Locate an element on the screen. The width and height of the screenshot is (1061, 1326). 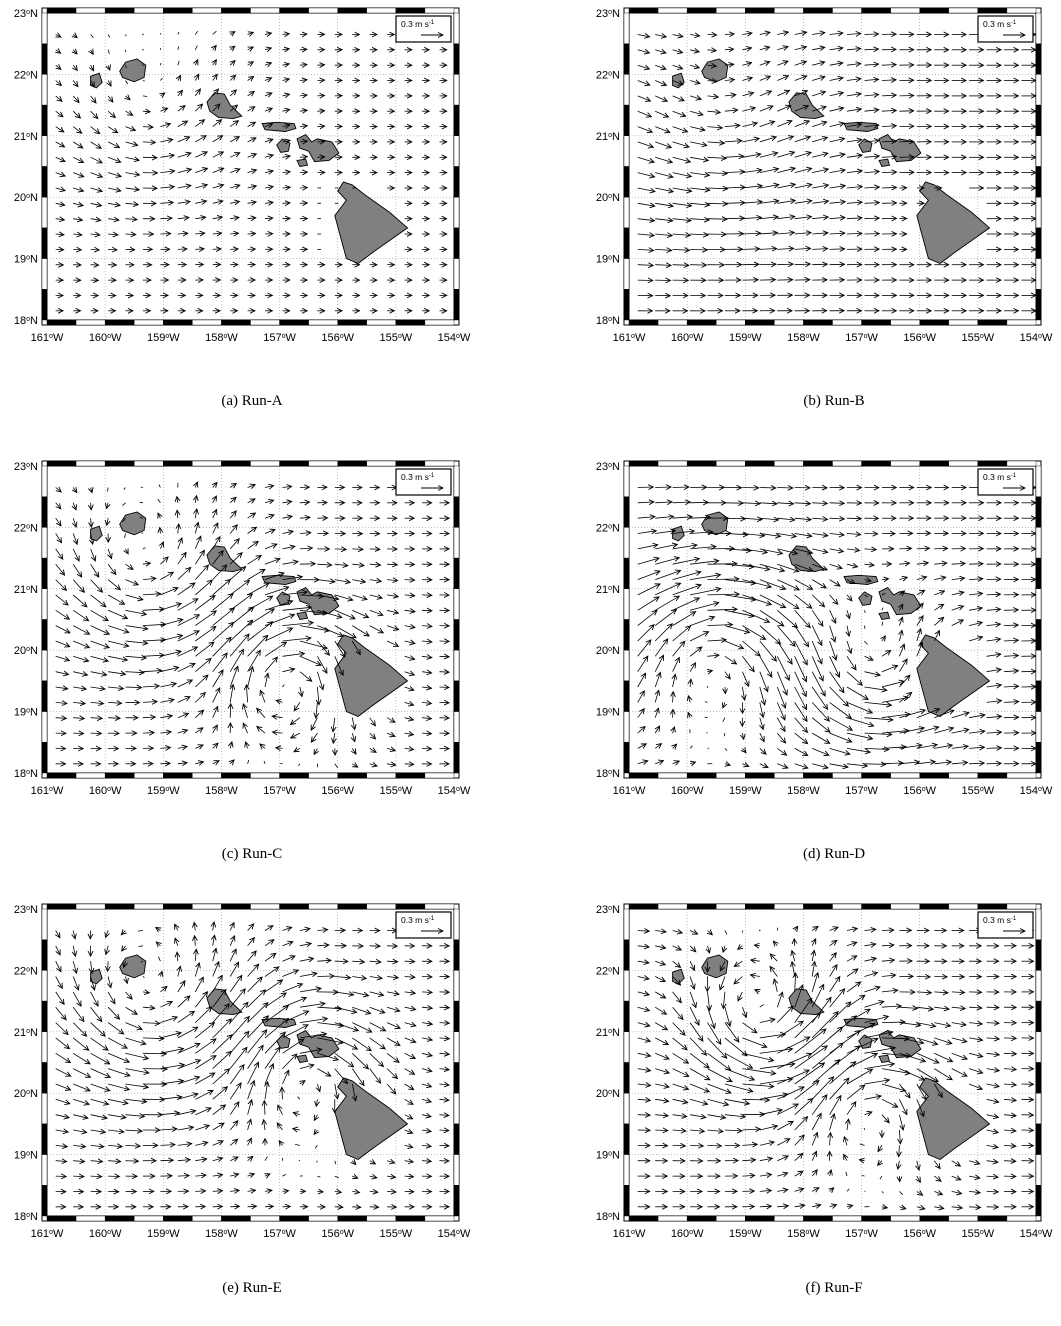
island-kahoolawe is located at coordinates (884, 615).